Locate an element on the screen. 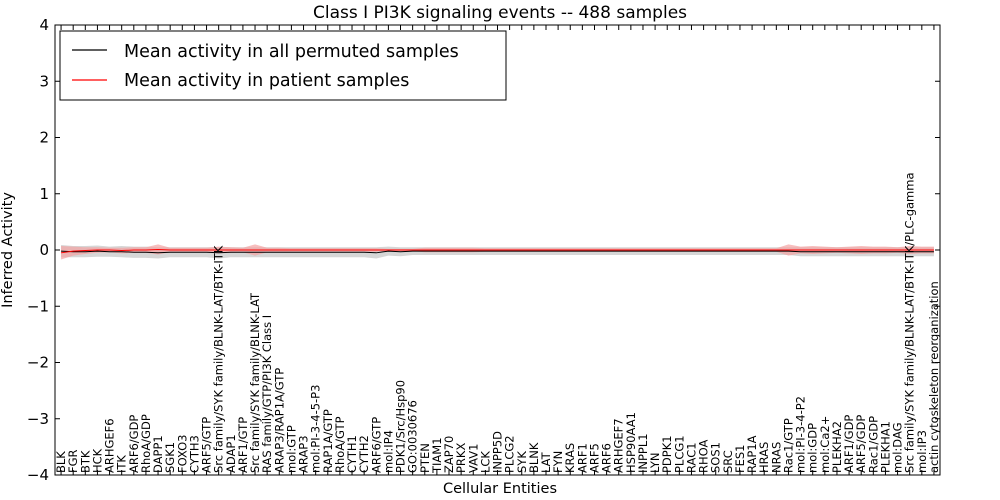  legend-box is located at coordinates (283, 65).